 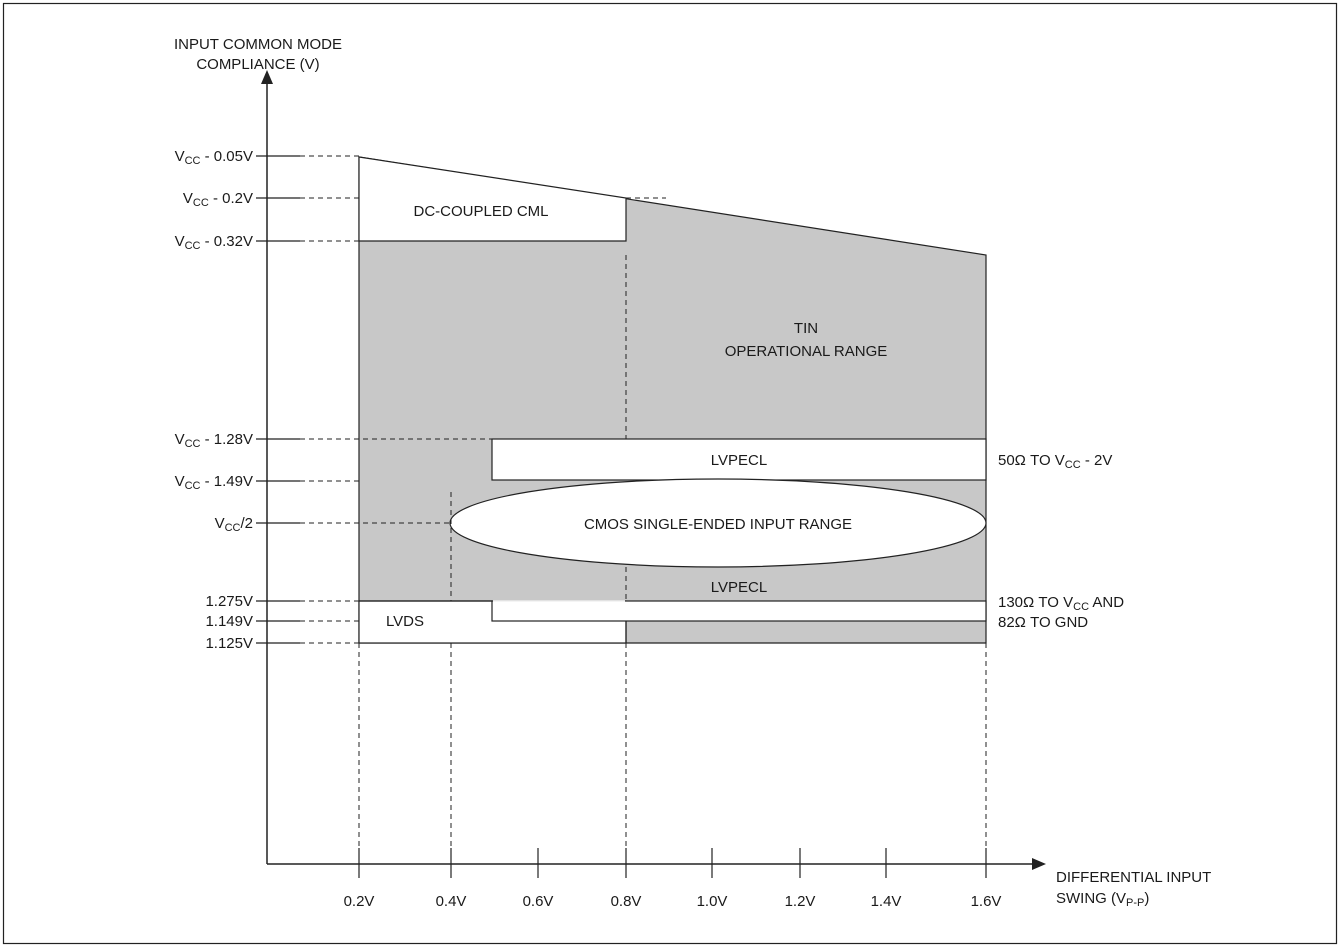 What do you see at coordinates (806, 351) in the screenshot?
I see `tin-label-line2: OPERATIONAL RANGE` at bounding box center [806, 351].